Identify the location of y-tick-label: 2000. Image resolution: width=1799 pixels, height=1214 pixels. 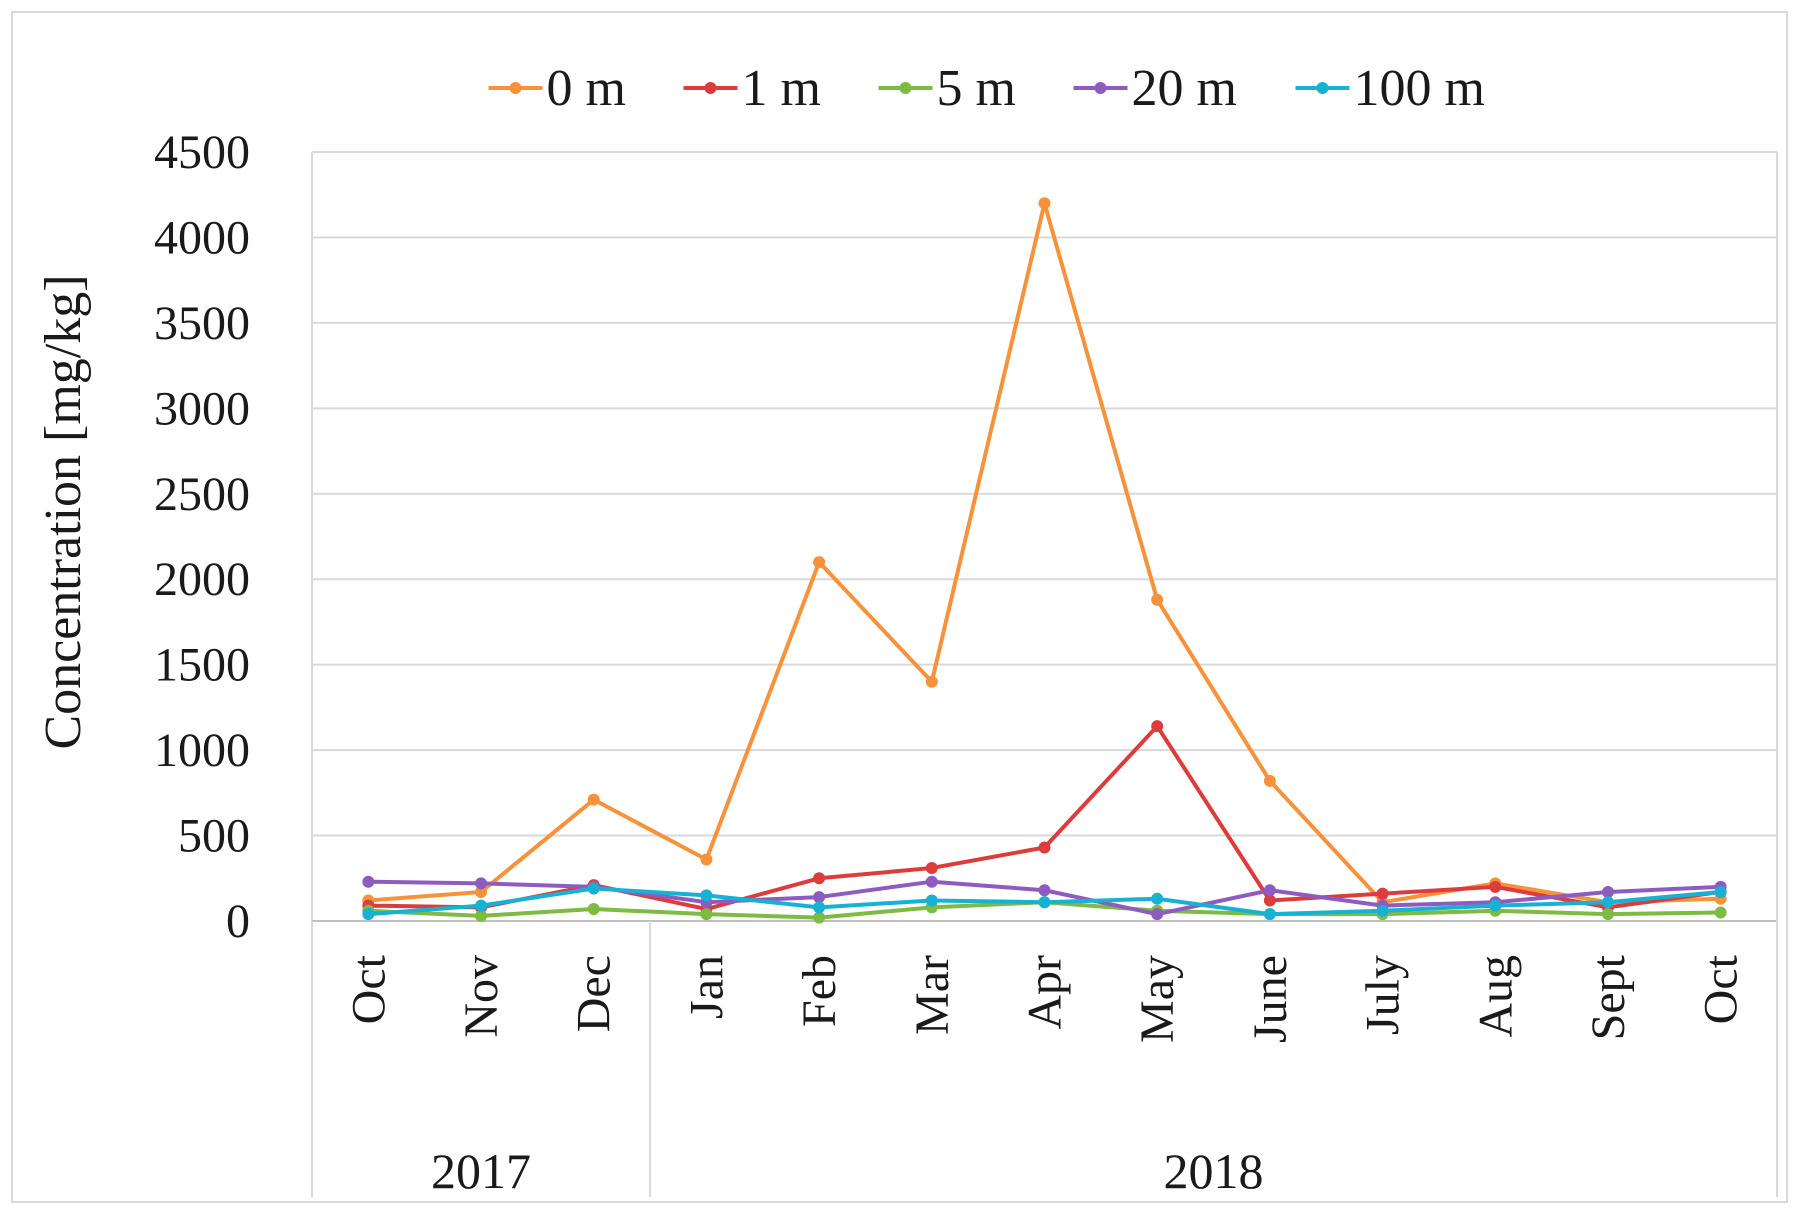
(202, 579).